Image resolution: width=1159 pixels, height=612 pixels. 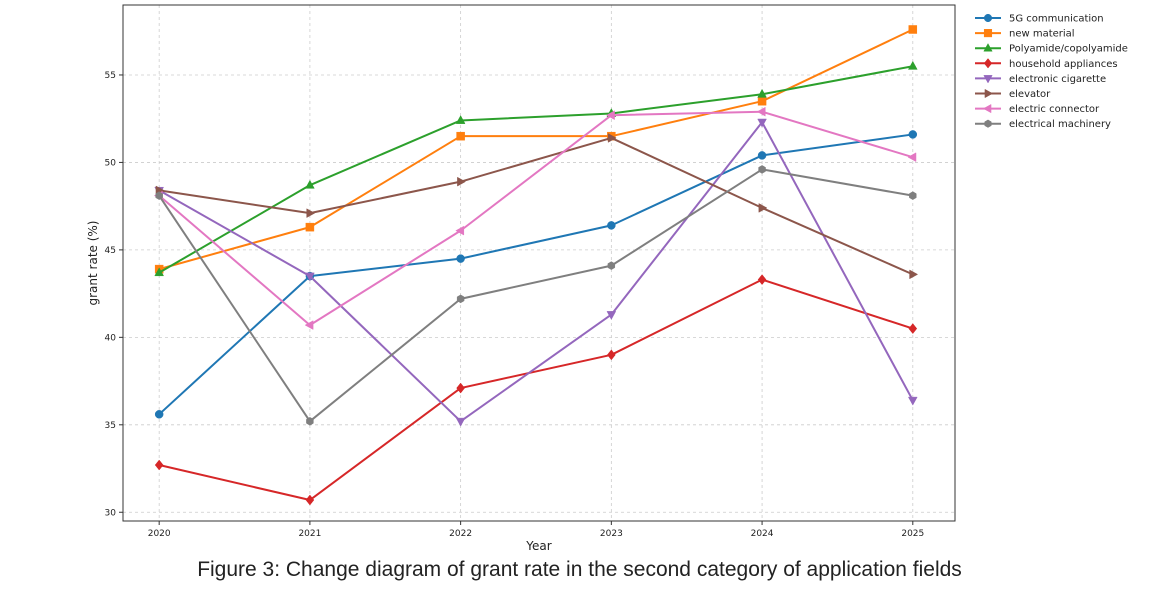 I want to click on x-tick-label: 2021, so click(x=309, y=534).